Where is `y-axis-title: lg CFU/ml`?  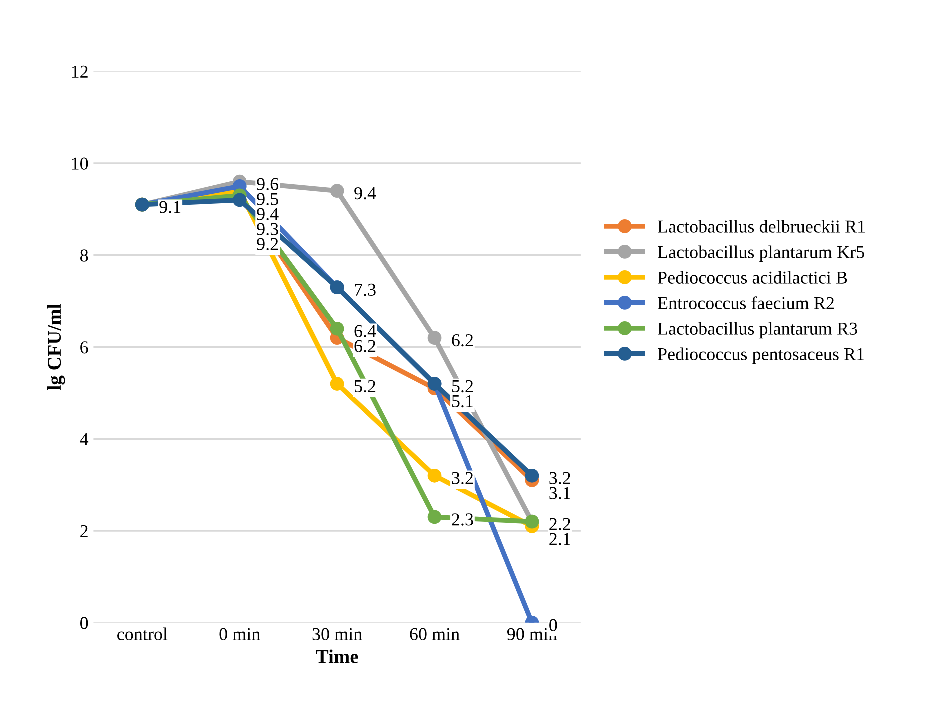
y-axis-title: lg CFU/ml is located at coordinates (56, 347).